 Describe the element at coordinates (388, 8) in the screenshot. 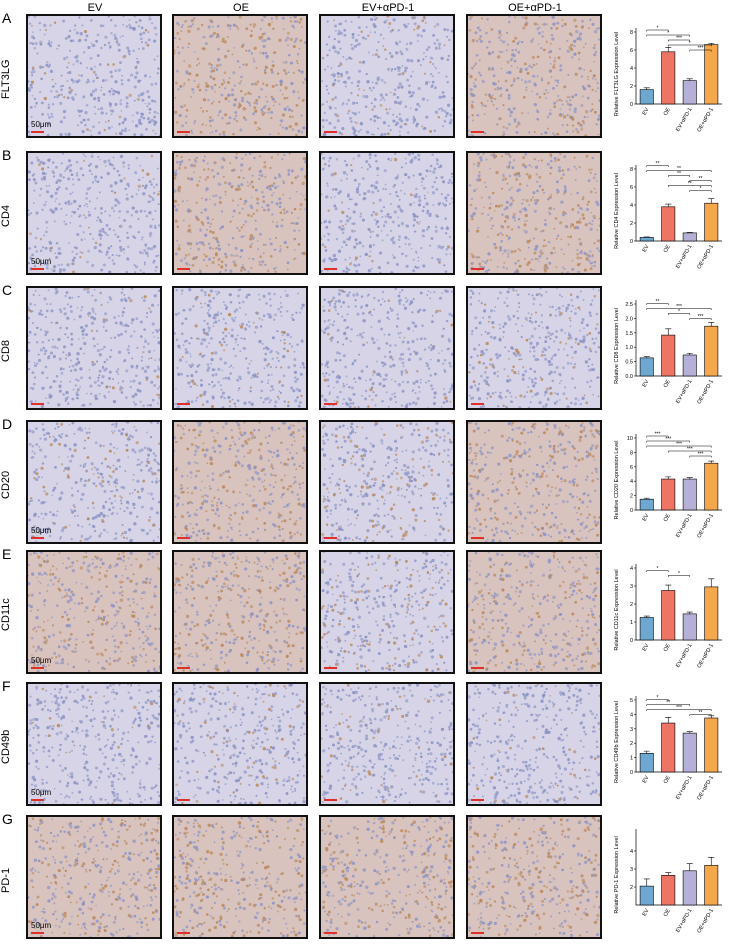

I see `column-header: EV+αPD-1` at that location.